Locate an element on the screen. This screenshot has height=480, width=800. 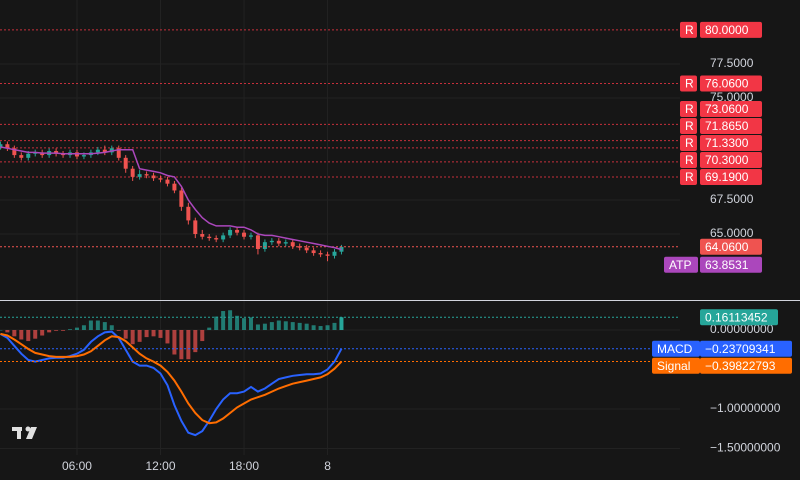
series-last-label-box is located at coordinates (731, 264).